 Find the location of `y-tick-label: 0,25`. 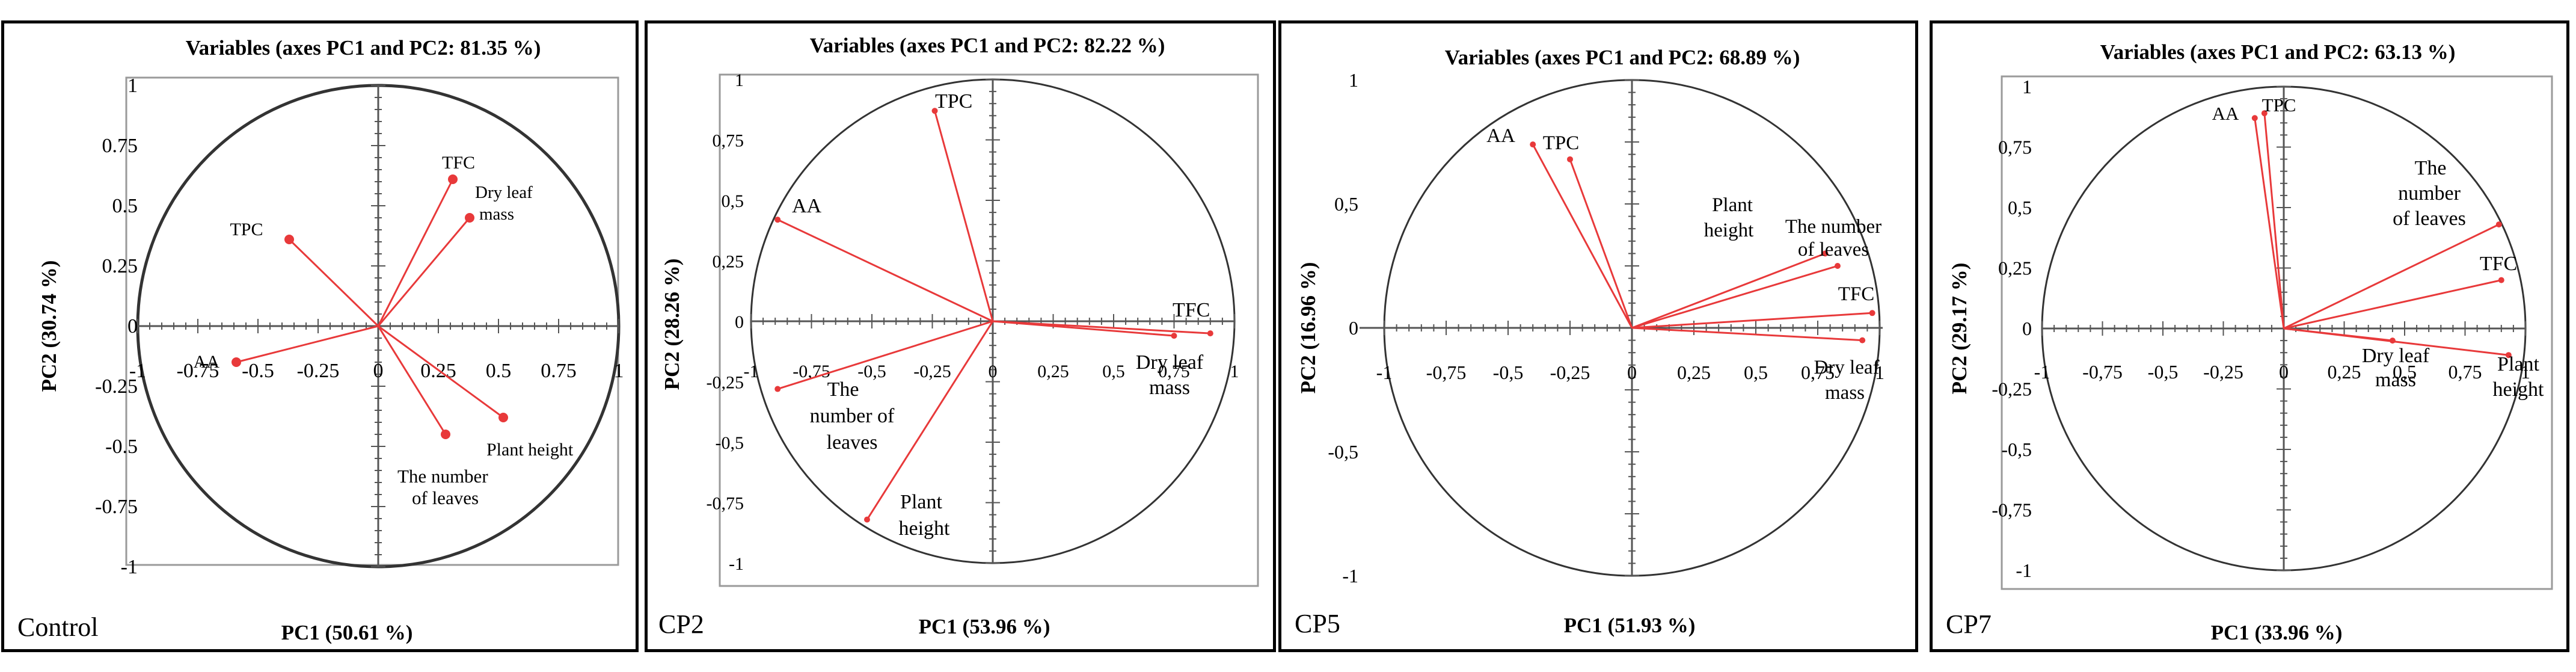

y-tick-label: 0,25 is located at coordinates (2015, 268).